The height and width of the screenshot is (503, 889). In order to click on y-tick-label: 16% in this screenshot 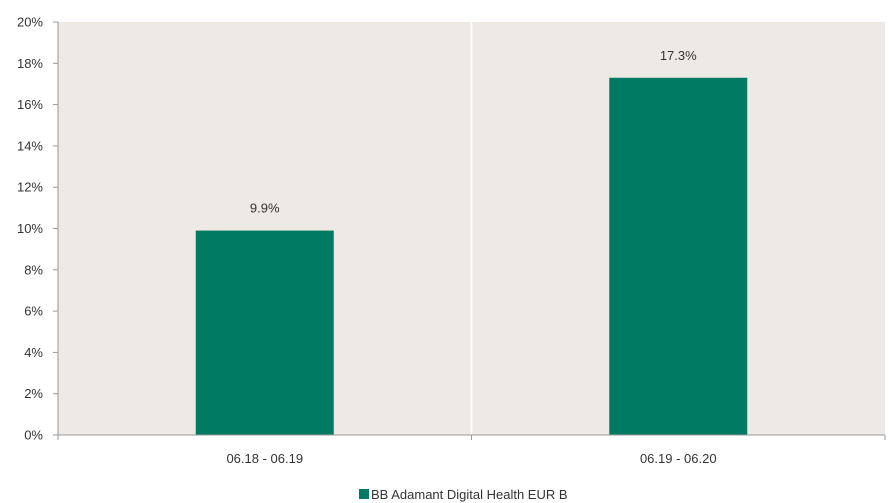, I will do `click(30, 104)`.